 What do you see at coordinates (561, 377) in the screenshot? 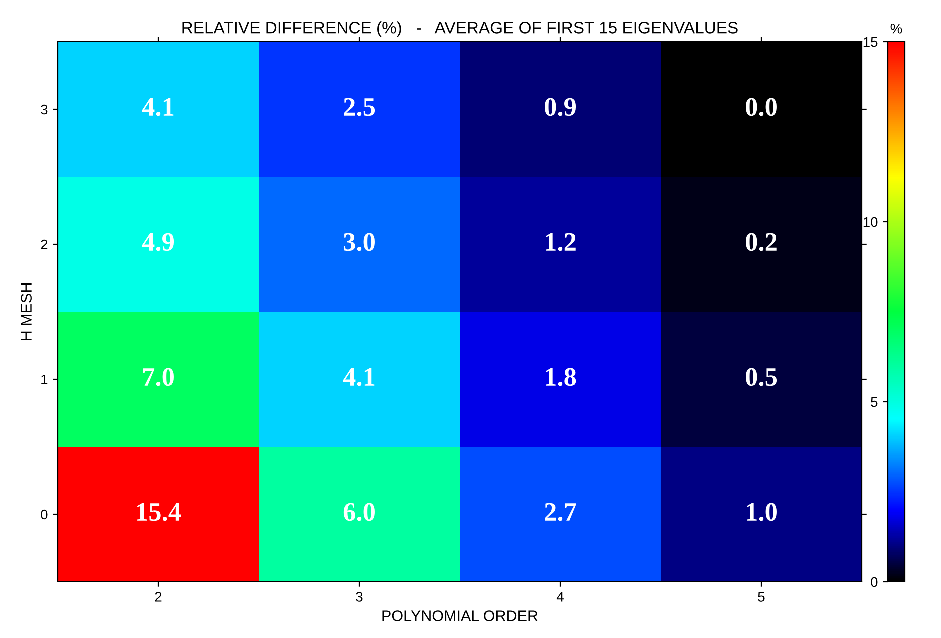
I see `data-label: 1.8` at bounding box center [561, 377].